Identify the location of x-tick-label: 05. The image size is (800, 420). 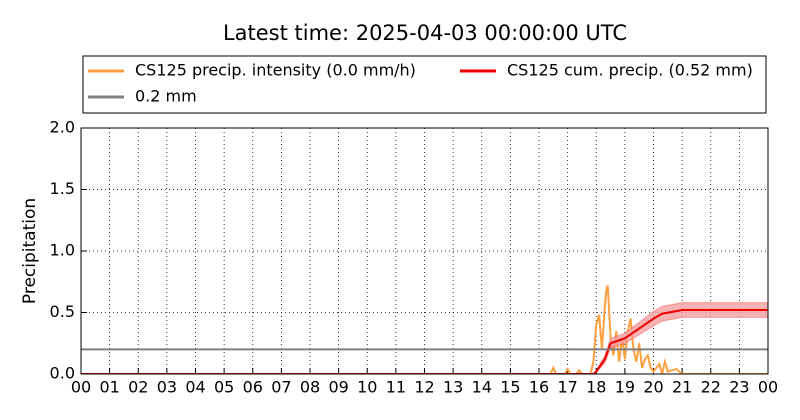
(224, 387).